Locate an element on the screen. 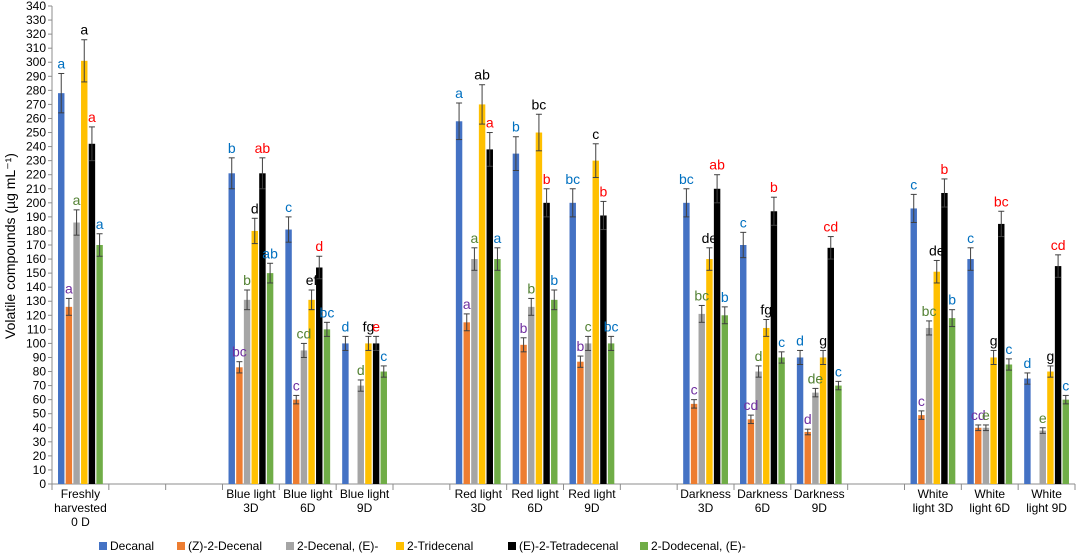 The height and width of the screenshot is (555, 1084). y-tick-label: 180 is located at coordinates (36, 231).